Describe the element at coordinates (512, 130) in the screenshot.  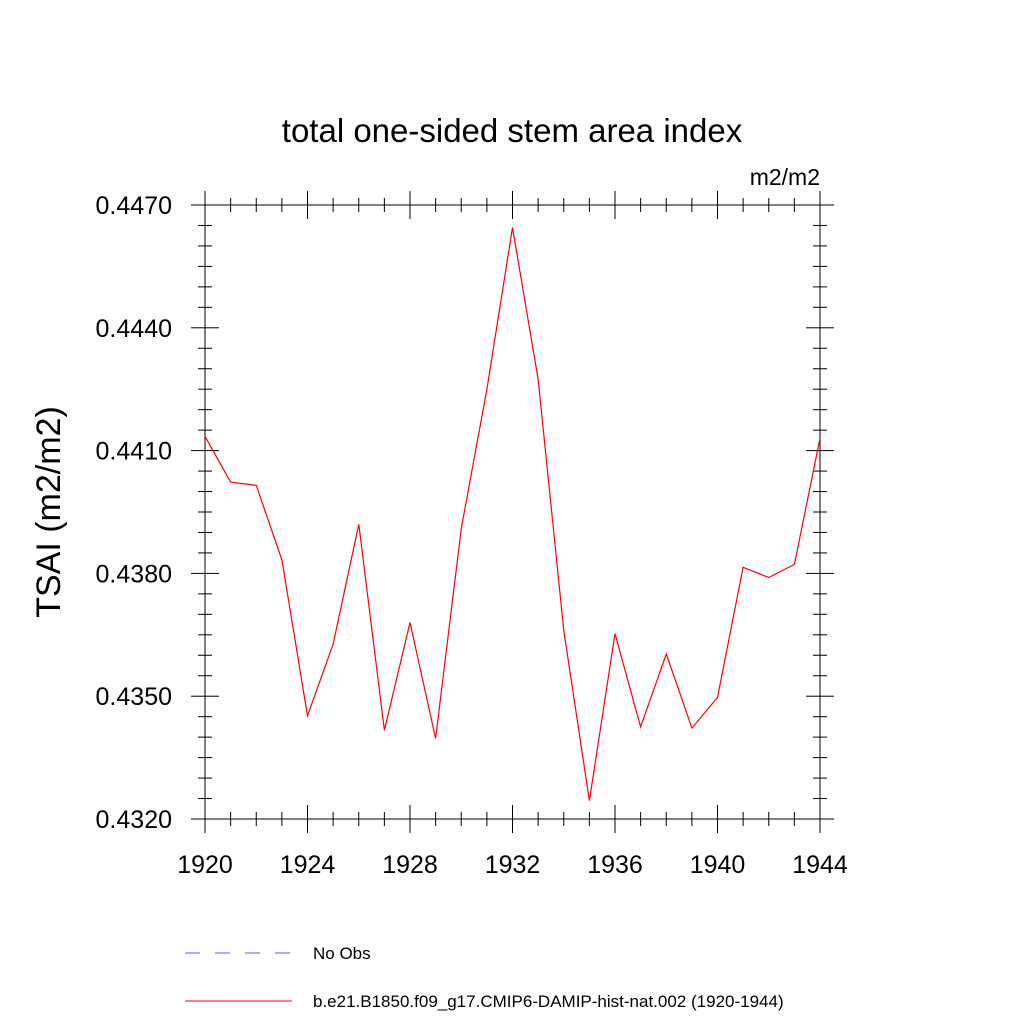
I see `chart-title: total one-sided stem area index` at that location.